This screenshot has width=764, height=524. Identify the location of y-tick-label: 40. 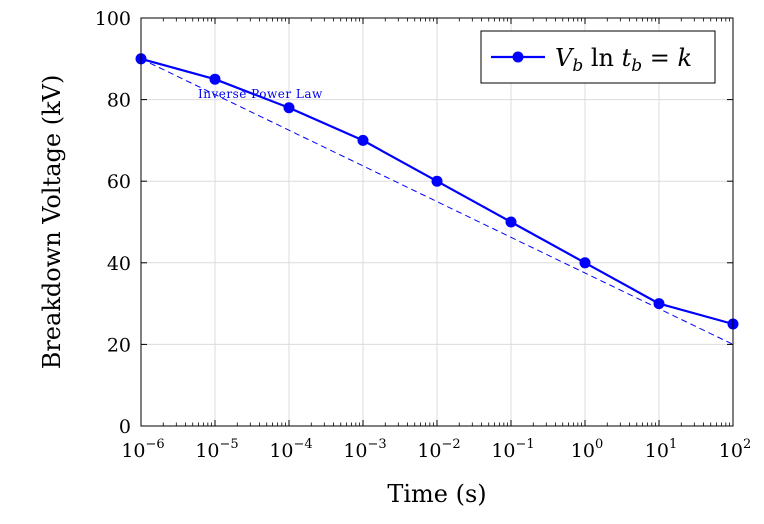
(119, 264).